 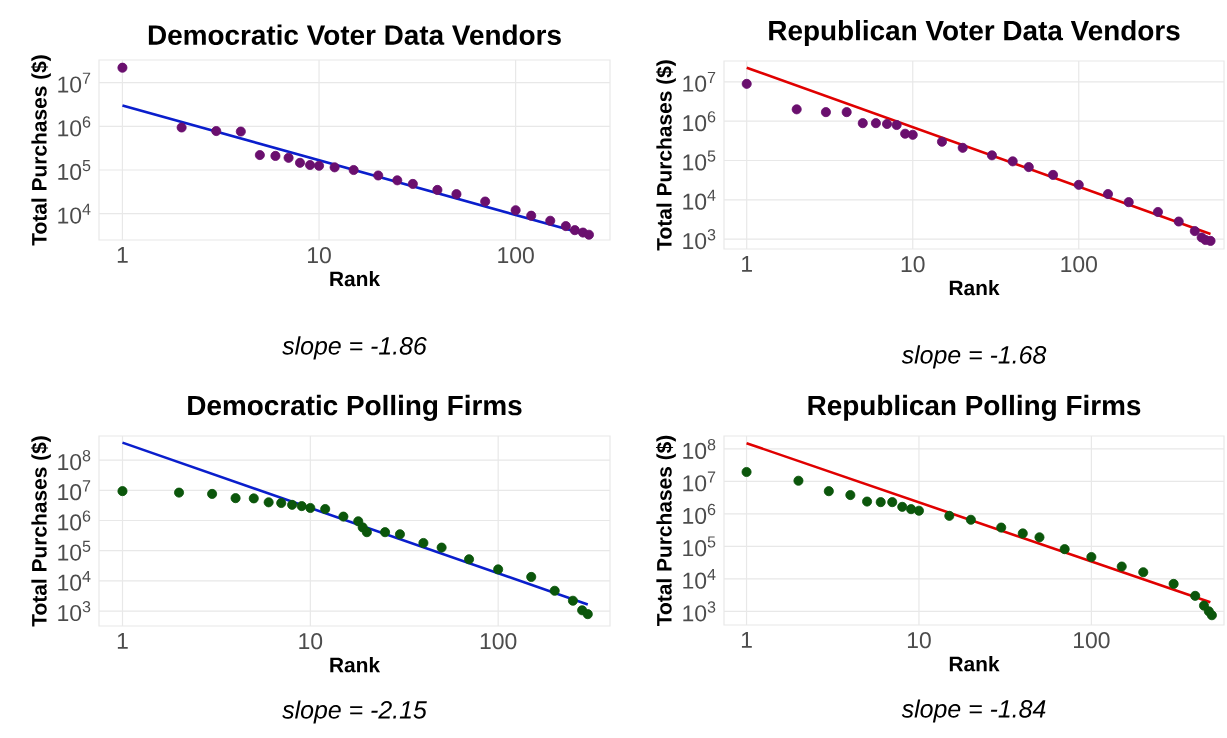 I want to click on text: slope = -1.68, so click(x=974, y=357).